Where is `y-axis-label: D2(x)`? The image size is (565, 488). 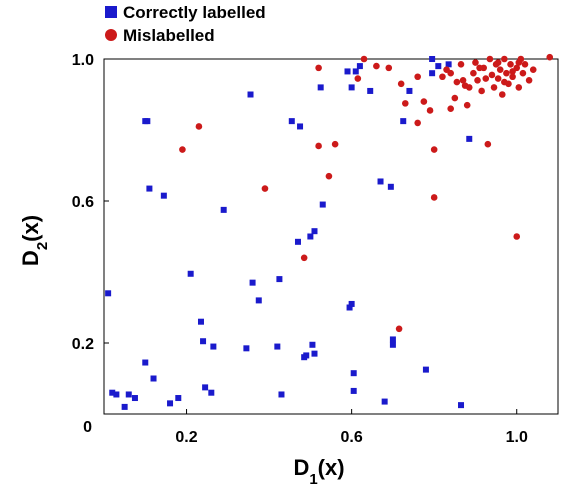 y-axis-label: D2(x) is located at coordinates (34, 240).